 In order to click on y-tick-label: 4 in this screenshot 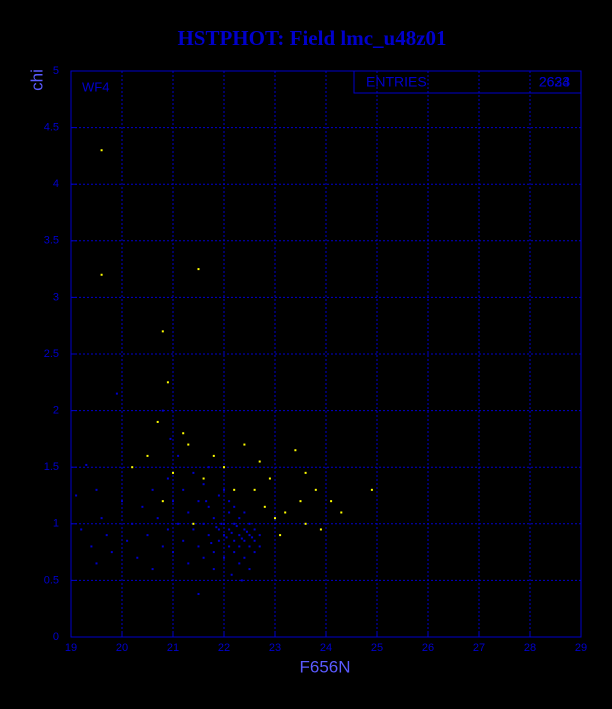, I will do `click(56, 184)`.